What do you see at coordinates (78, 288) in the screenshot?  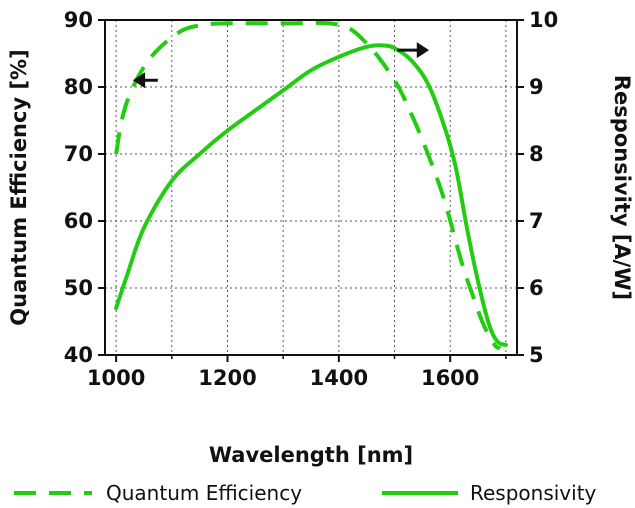 I see `y-left-tick-label: 50` at bounding box center [78, 288].